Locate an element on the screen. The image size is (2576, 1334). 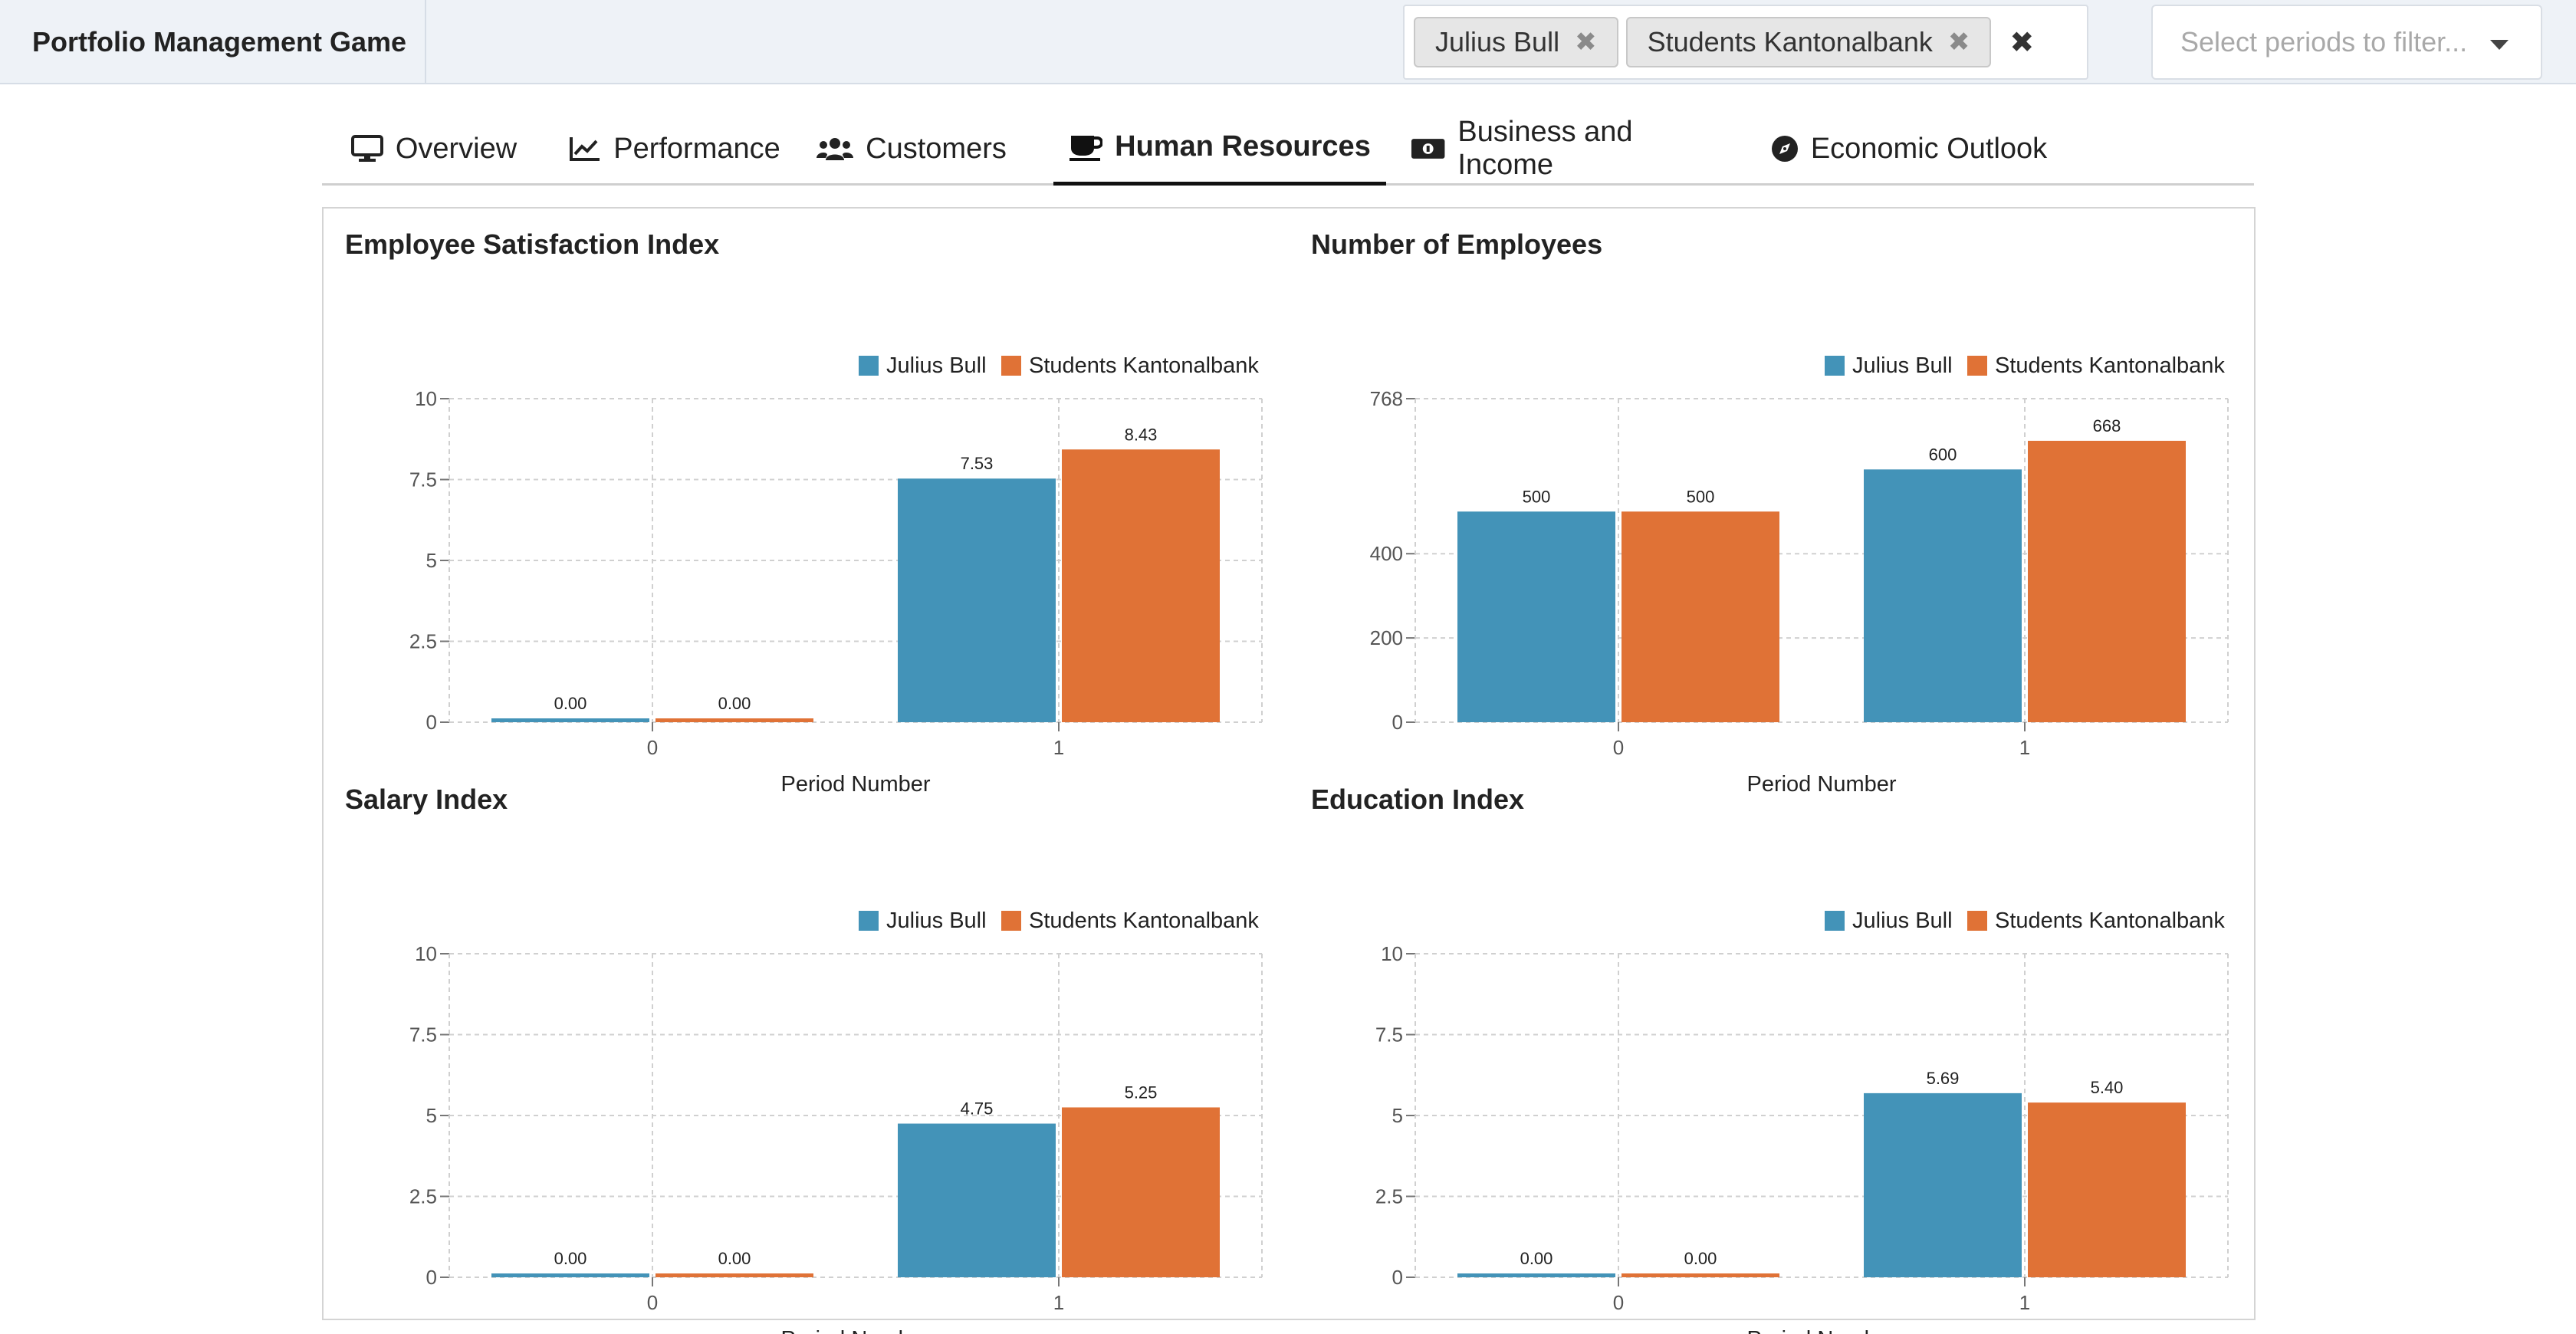
team-tag-julius-bull: Julius Bull ✖ is located at coordinates (1516, 42).